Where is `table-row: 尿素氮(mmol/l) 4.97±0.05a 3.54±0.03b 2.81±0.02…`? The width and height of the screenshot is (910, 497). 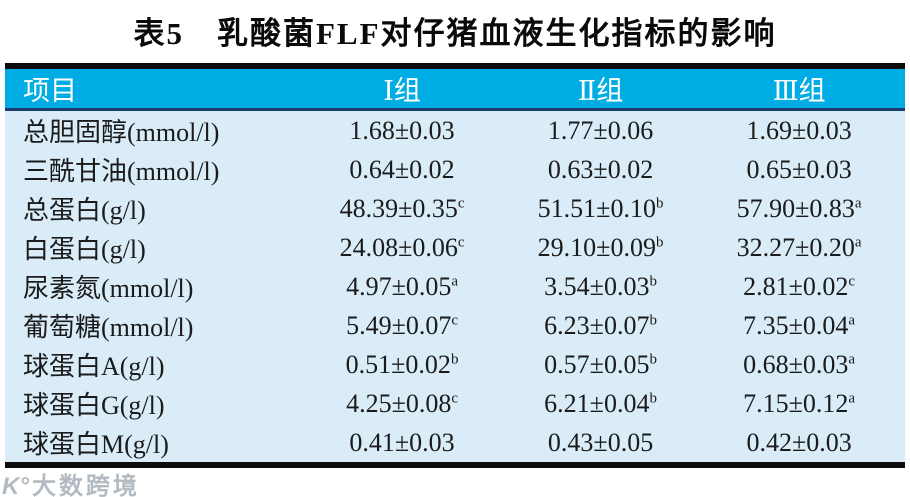 table-row: 尿素氮(mmol/l) 4.97±0.05a 3.54±0.03b 2.81±0.02… is located at coordinates (455, 286).